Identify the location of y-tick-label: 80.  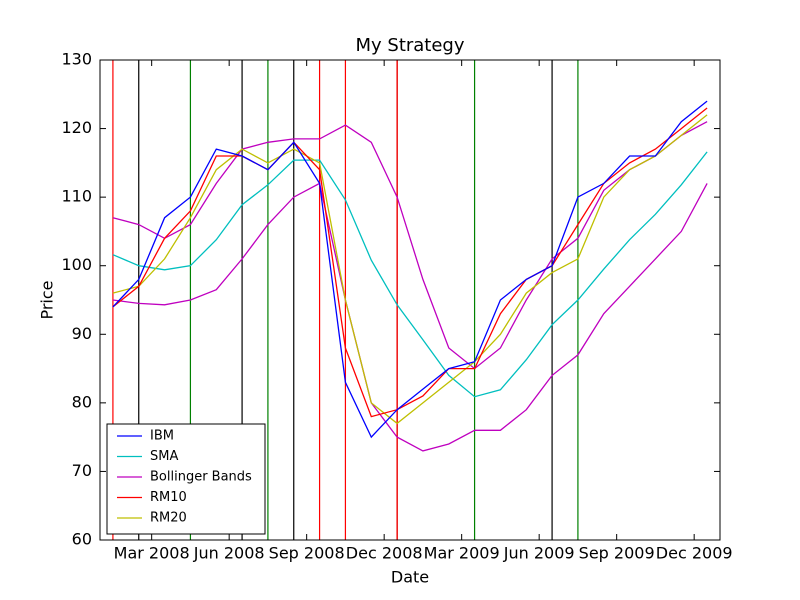
(82, 401).